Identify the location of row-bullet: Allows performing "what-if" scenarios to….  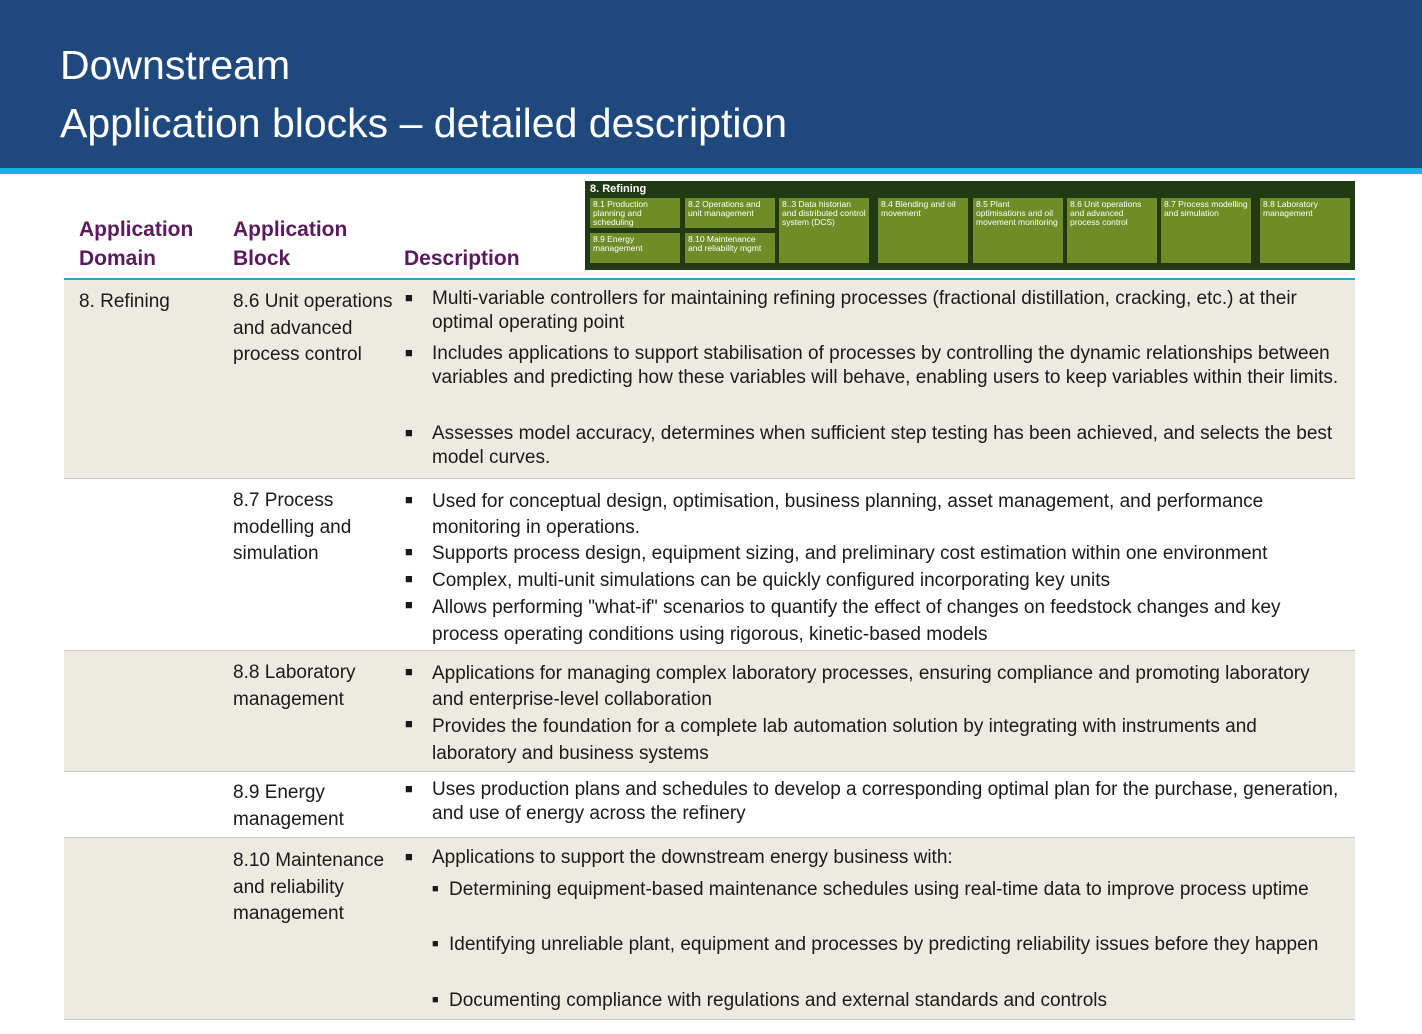
(856, 621).